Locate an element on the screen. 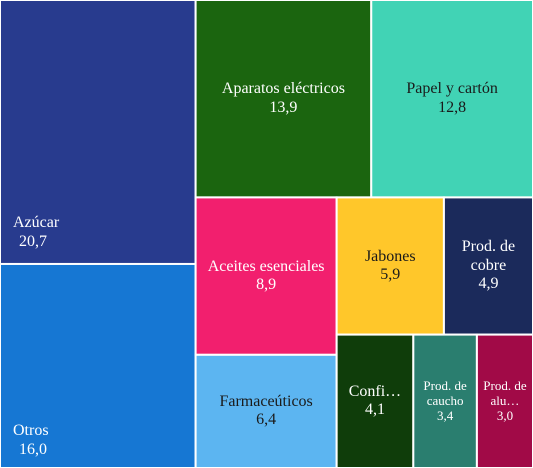 This screenshot has height=468, width=533. label-box: Prod. de caucho 3,4 is located at coordinates (445, 401).